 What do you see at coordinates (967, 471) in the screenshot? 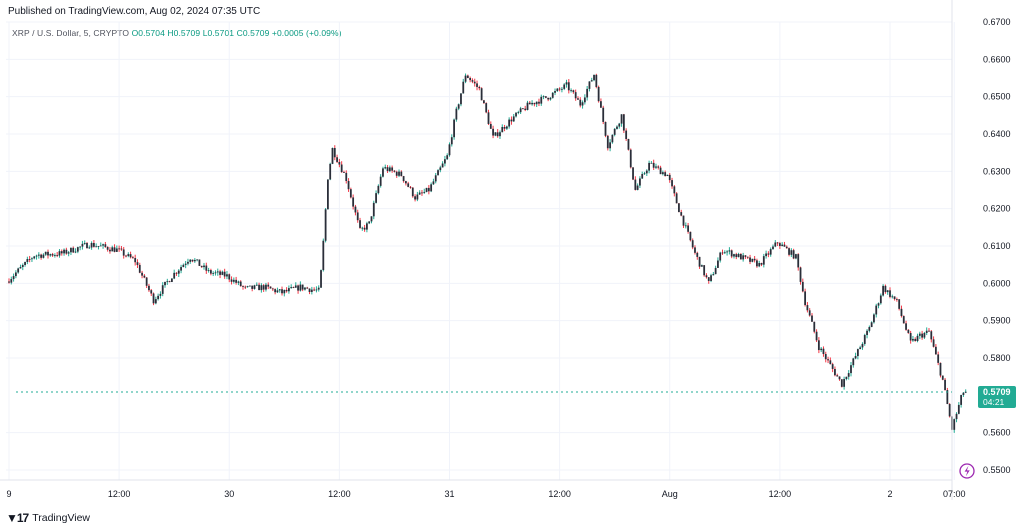
I see `lightning-icon` at bounding box center [967, 471].